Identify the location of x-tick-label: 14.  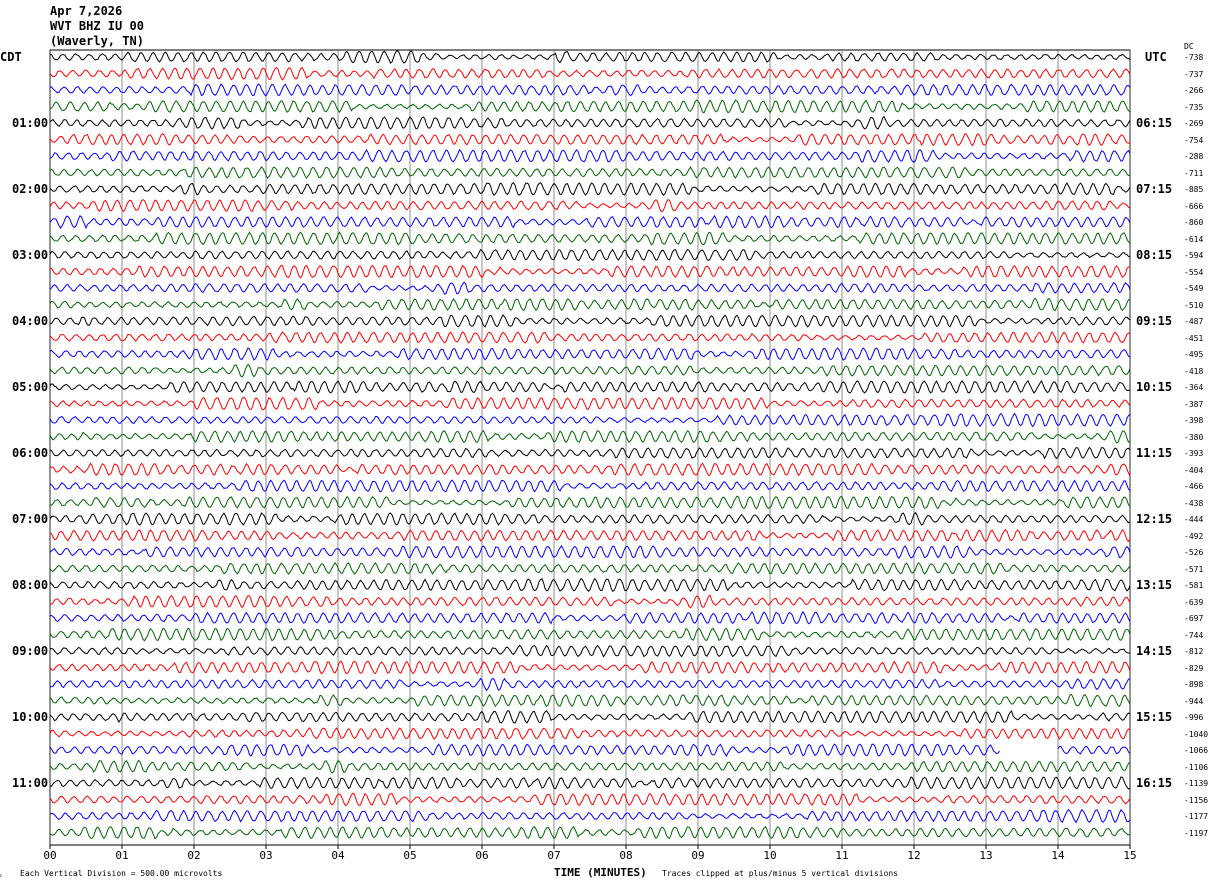
(1058, 855).